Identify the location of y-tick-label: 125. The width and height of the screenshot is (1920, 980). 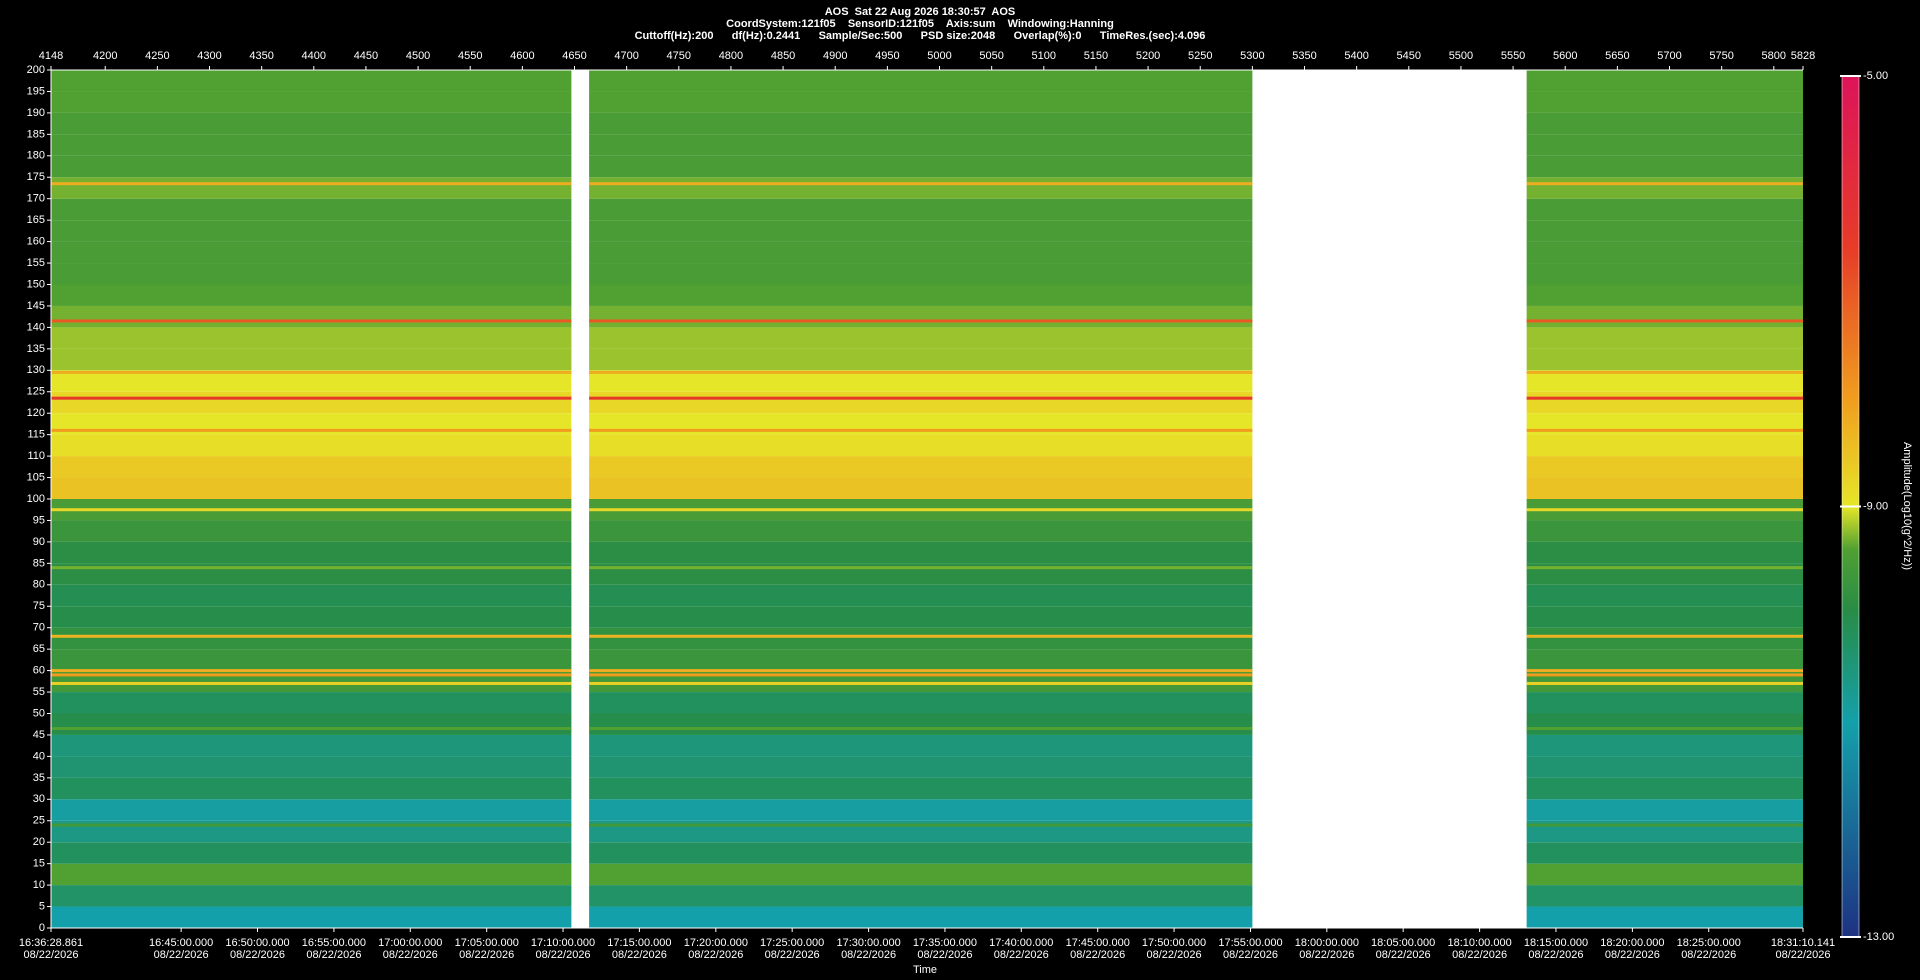
(36, 392).